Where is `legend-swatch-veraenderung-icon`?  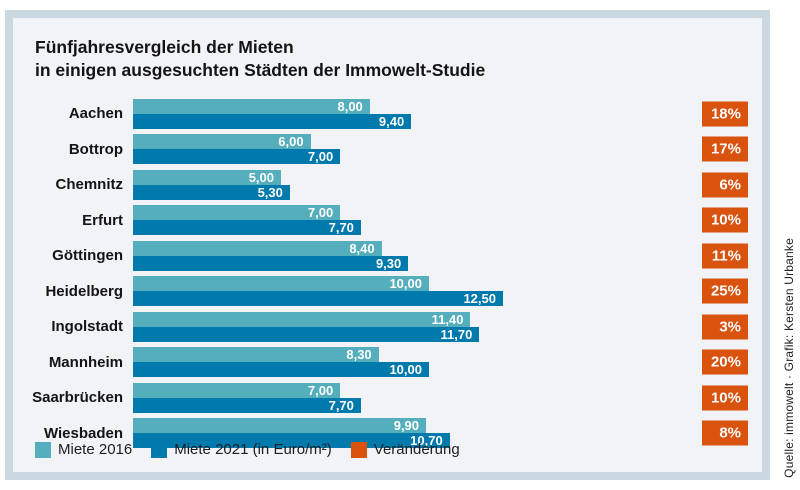 legend-swatch-veraenderung-icon is located at coordinates (358, 449).